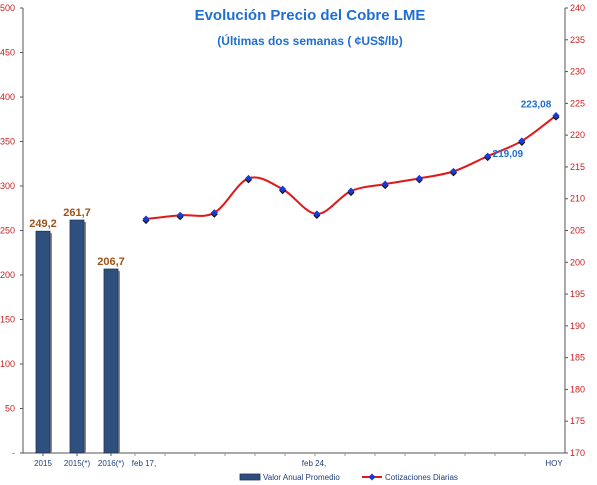 The height and width of the screenshot is (485, 597). What do you see at coordinates (554, 463) in the screenshot?
I see `x-tick-label: HOY` at bounding box center [554, 463].